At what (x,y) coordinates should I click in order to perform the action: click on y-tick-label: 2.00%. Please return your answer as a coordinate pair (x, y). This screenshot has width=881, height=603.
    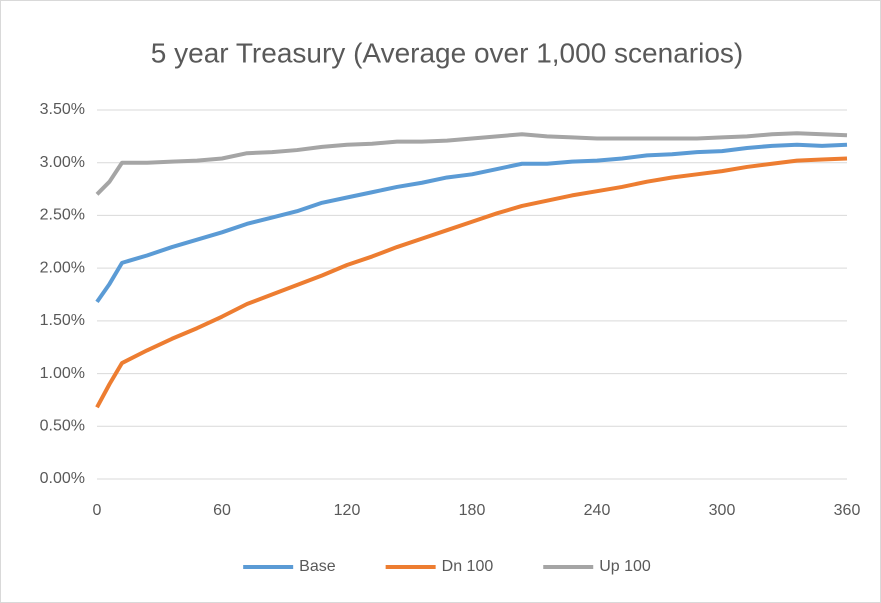
    Looking at the image, I should click on (62, 267).